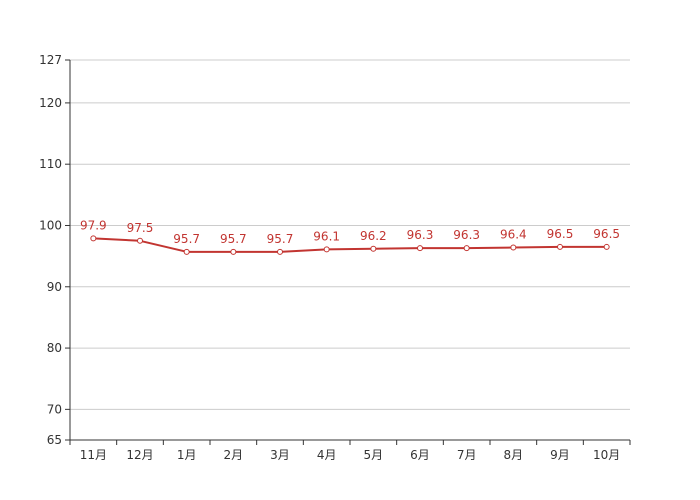 This screenshot has width=700, height=500. I want to click on series-line, so click(350, 245).